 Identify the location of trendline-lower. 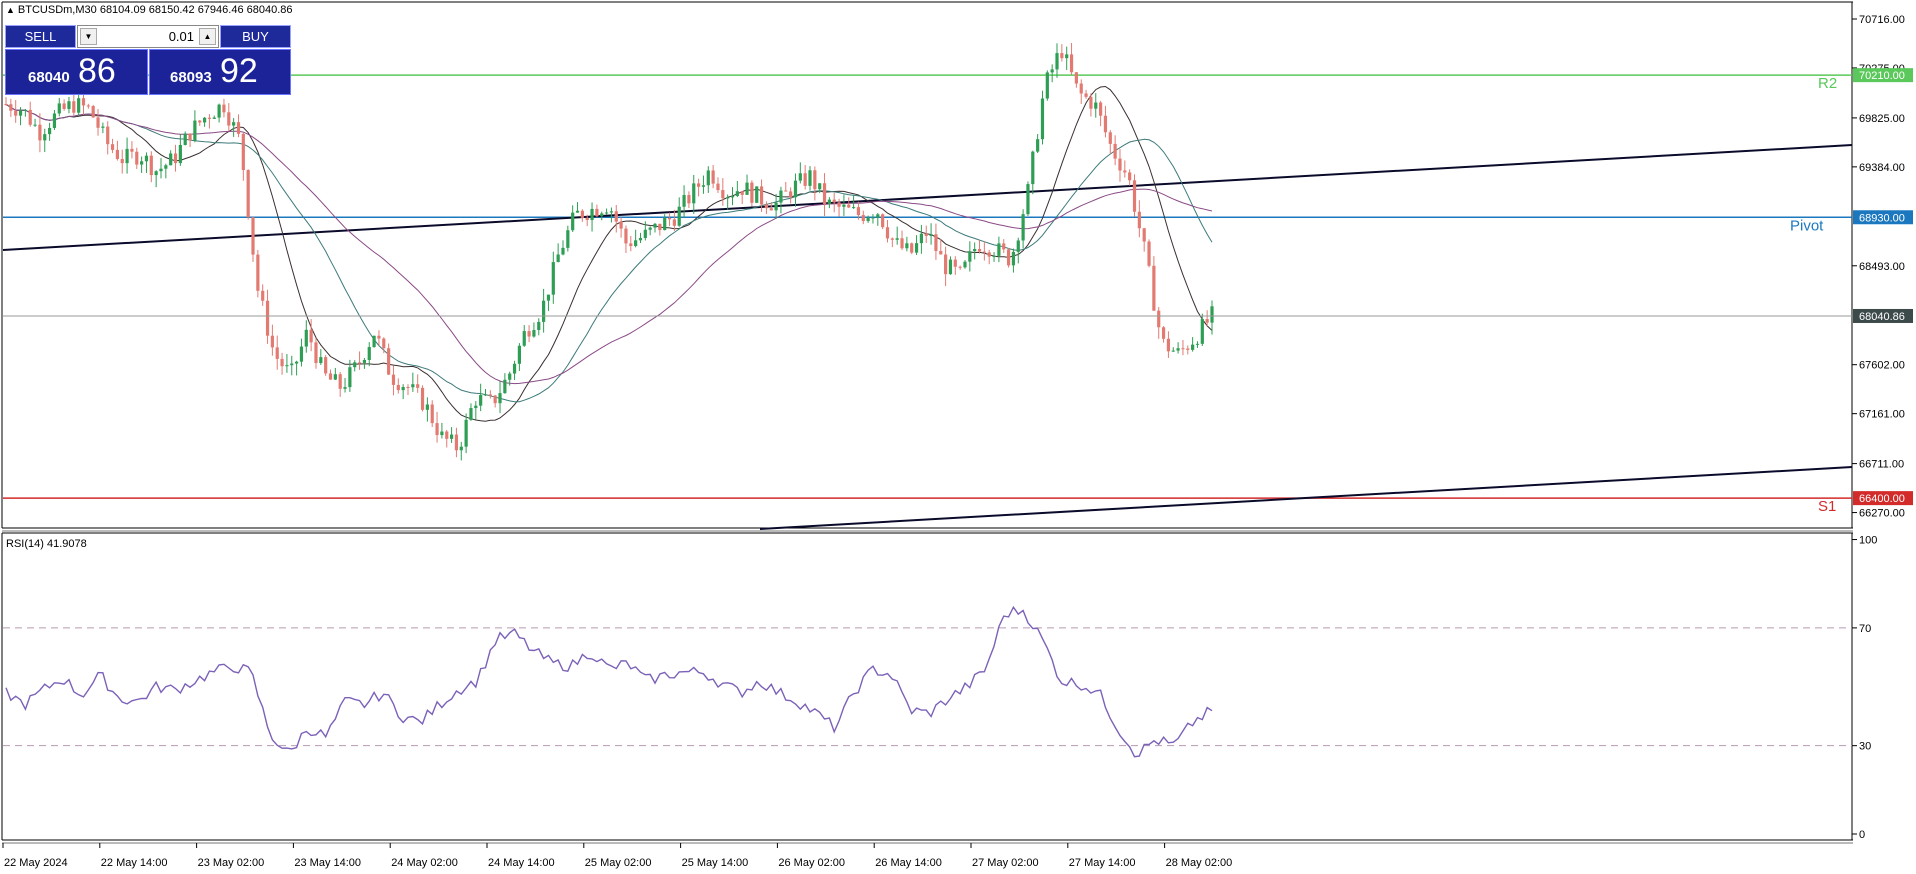
(1306, 498).